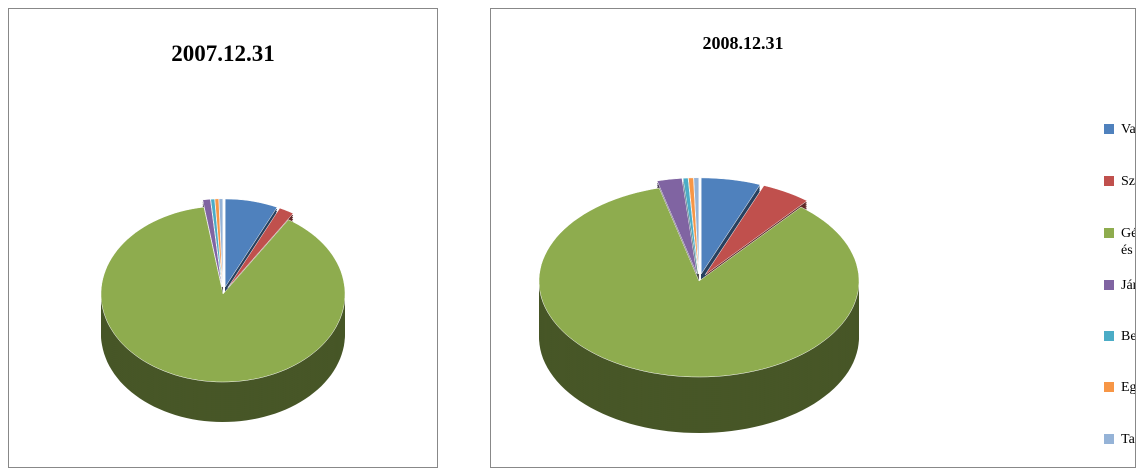  What do you see at coordinates (1128, 387) in the screenshot?
I see `legend-label: Egyéb tartós részesedés` at bounding box center [1128, 387].